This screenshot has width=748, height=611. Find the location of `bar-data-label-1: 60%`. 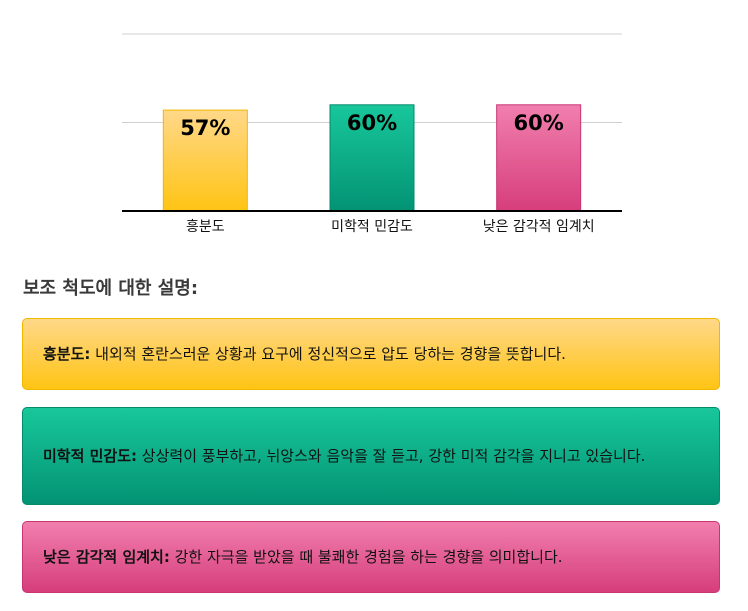

bar-data-label-1: 60% is located at coordinates (372, 123).